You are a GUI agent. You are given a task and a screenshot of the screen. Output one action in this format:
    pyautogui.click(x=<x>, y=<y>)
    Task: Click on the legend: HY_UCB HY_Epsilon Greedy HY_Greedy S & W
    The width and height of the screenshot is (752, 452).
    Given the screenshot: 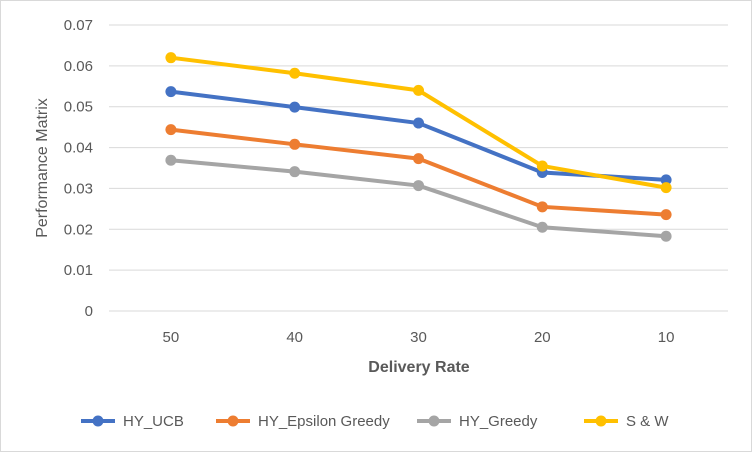 What is the action you would take?
    pyautogui.click(x=375, y=421)
    